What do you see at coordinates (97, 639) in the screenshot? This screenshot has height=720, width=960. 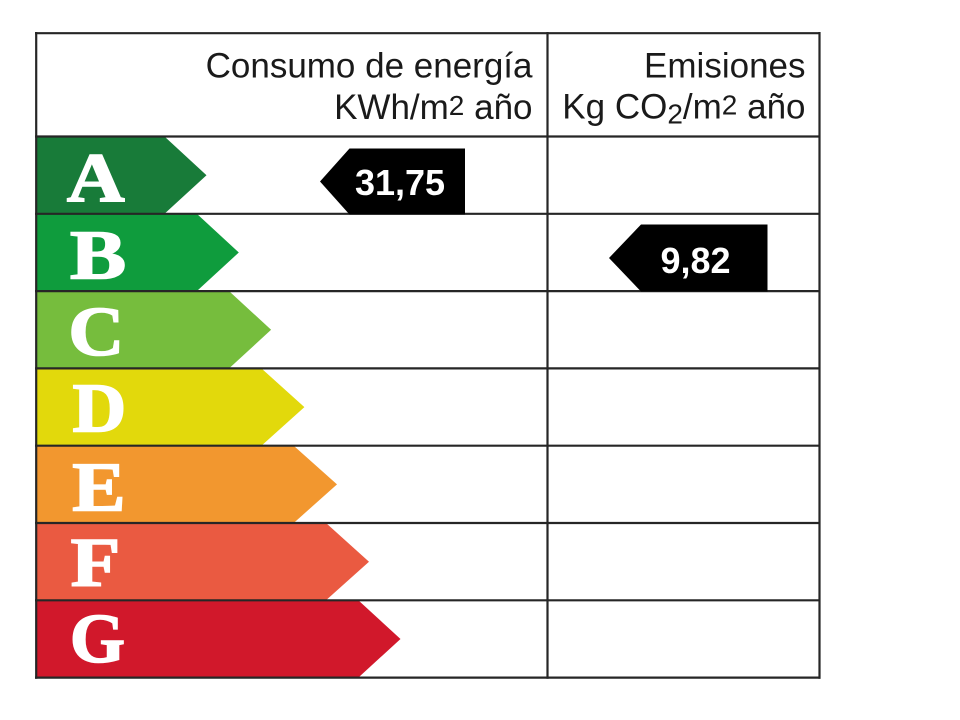 I see `svg-text: G` at bounding box center [97, 639].